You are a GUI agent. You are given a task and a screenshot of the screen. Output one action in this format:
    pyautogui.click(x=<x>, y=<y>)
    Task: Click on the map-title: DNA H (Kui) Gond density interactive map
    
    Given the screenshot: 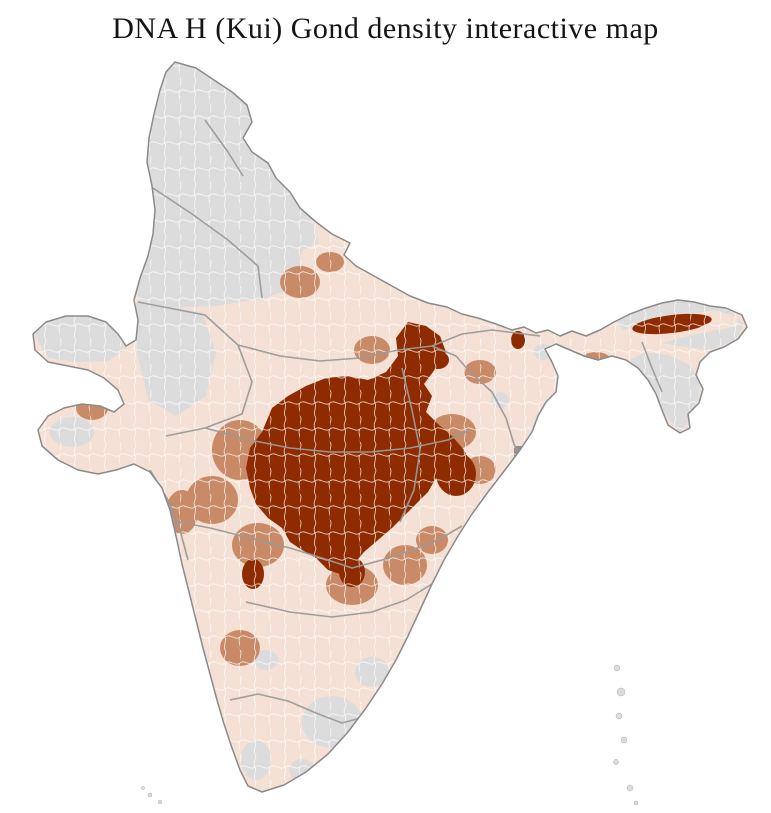 What is the action you would take?
    pyautogui.click(x=385, y=28)
    